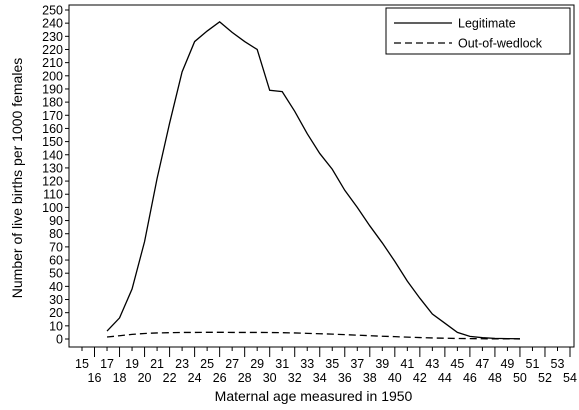 The width and height of the screenshot is (579, 410). Describe the element at coordinates (95, 378) in the screenshot. I see `x-tick-label: 16` at that location.